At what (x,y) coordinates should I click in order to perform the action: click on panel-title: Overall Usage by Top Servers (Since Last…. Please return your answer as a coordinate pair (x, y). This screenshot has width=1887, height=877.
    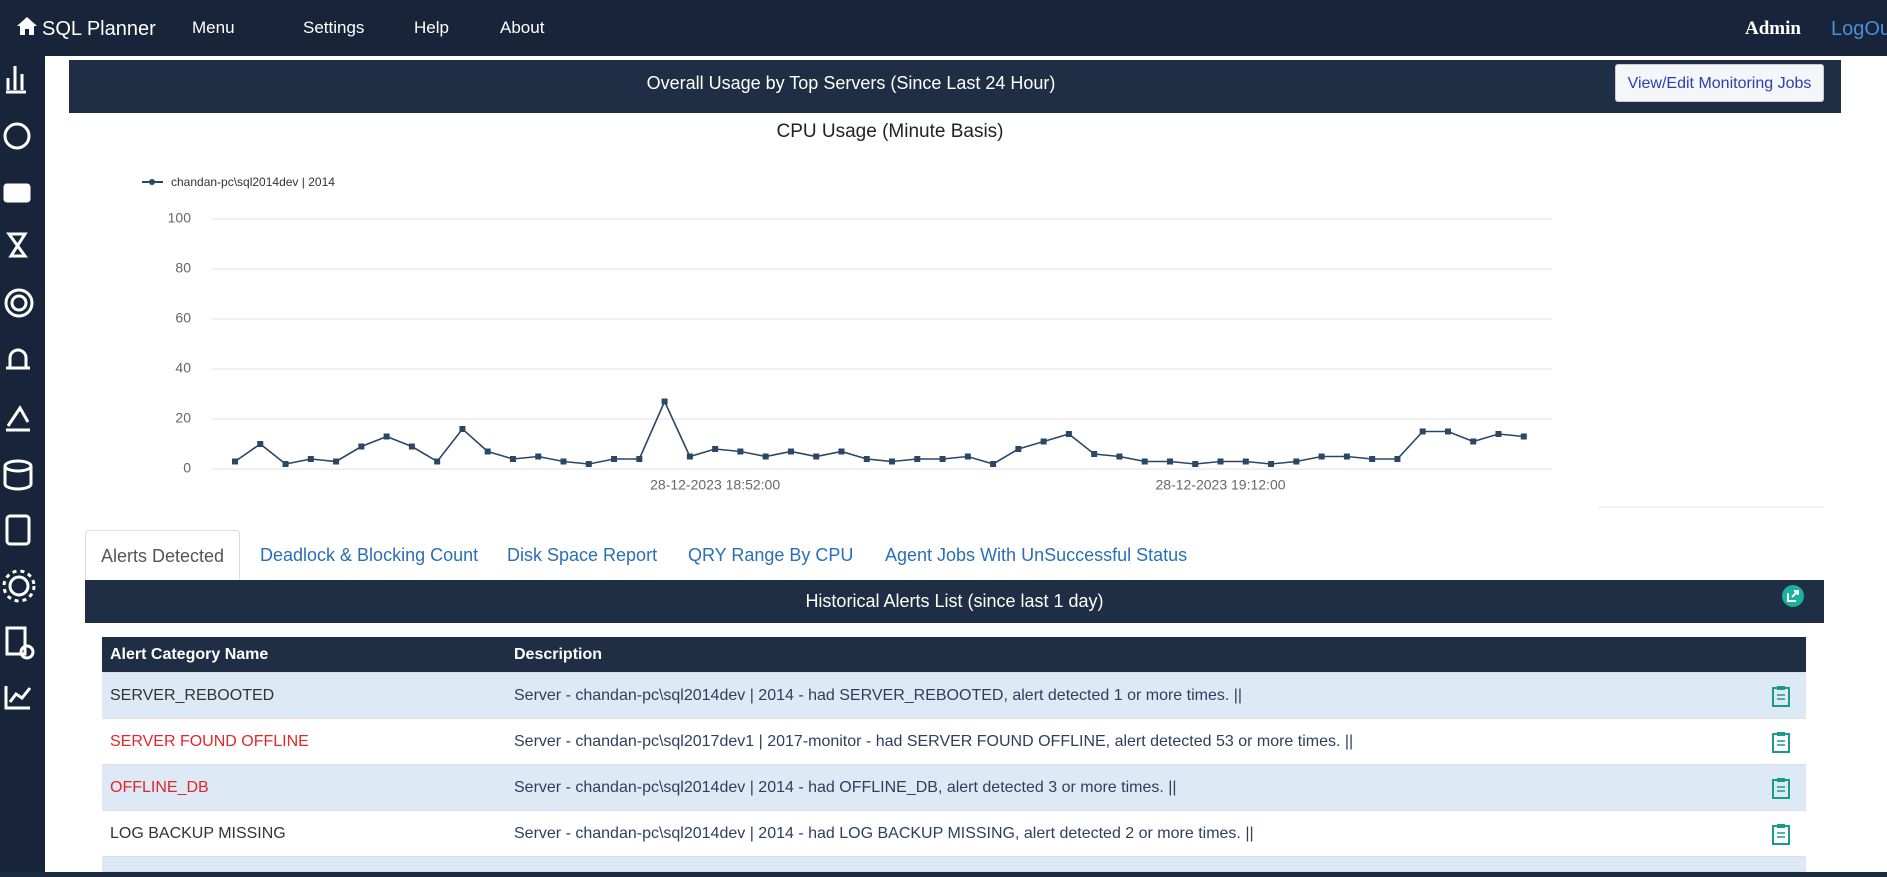
    Looking at the image, I should click on (851, 83).